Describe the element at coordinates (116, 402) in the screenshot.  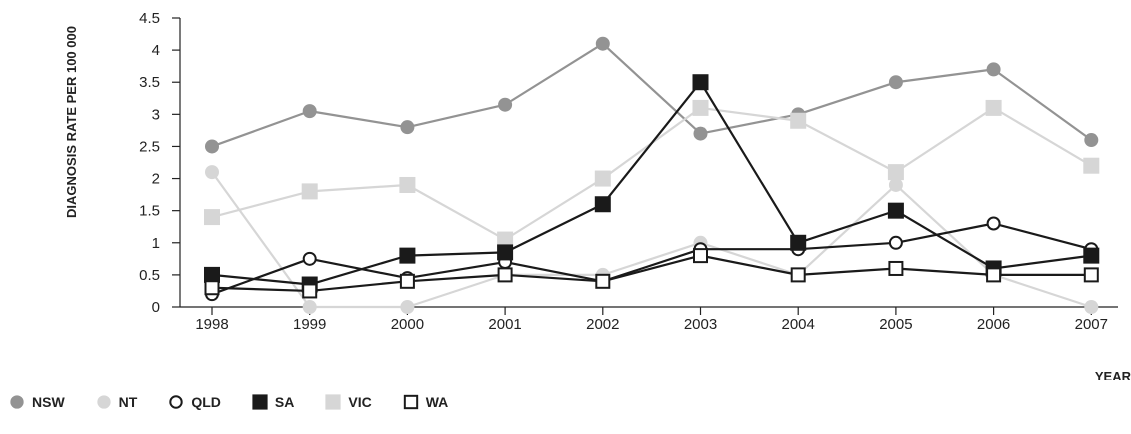
I see `legend-item-nt: NT` at that location.